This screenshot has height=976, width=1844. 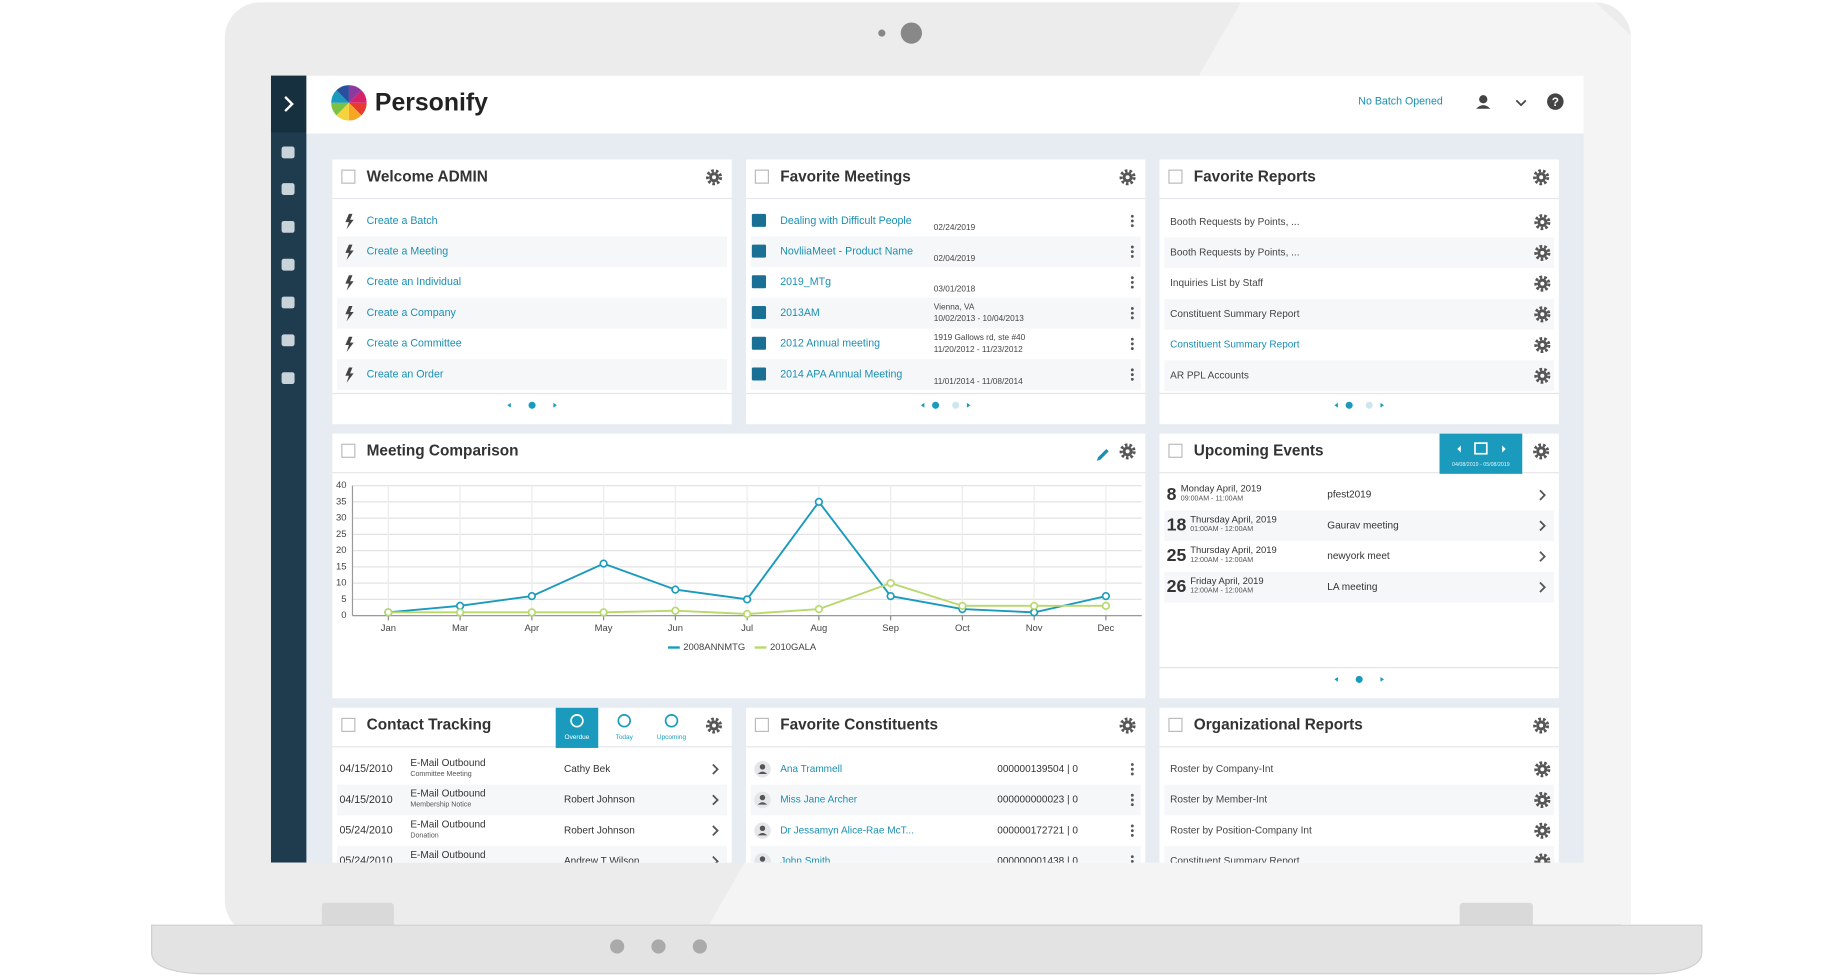 I want to click on event-time: 12:00AM - 12:00AM, so click(x=1221, y=591).